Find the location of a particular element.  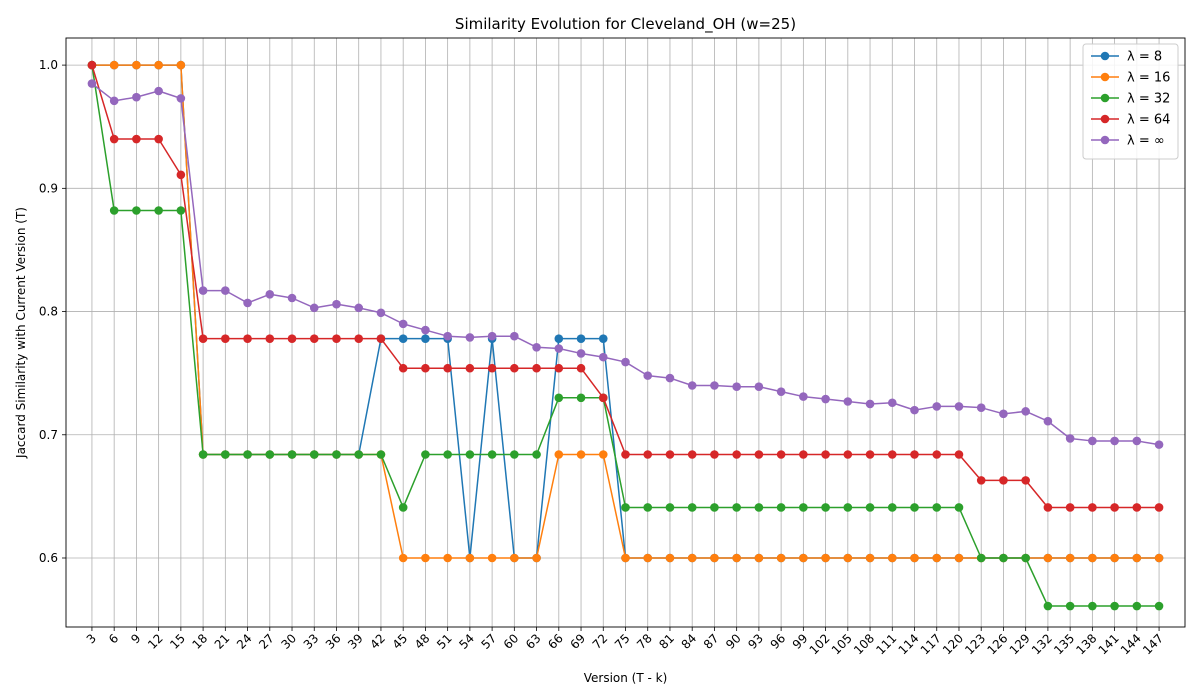

legend-marker is located at coordinates (1105, 56).